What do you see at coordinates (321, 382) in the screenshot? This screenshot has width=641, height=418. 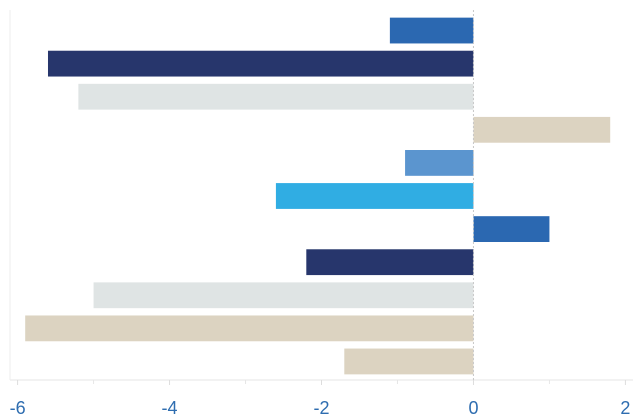 I see `x-axis-ticks` at bounding box center [321, 382].